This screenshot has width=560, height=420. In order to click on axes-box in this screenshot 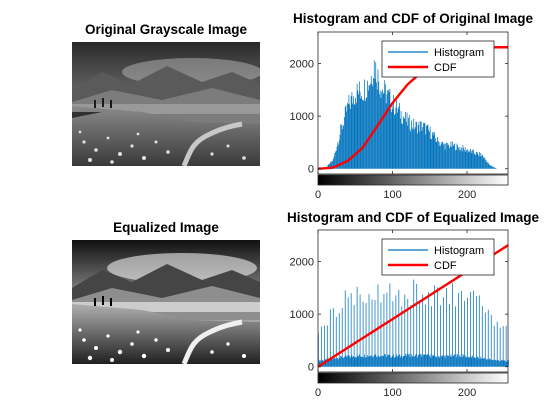, I will do `click(413, 103)`.